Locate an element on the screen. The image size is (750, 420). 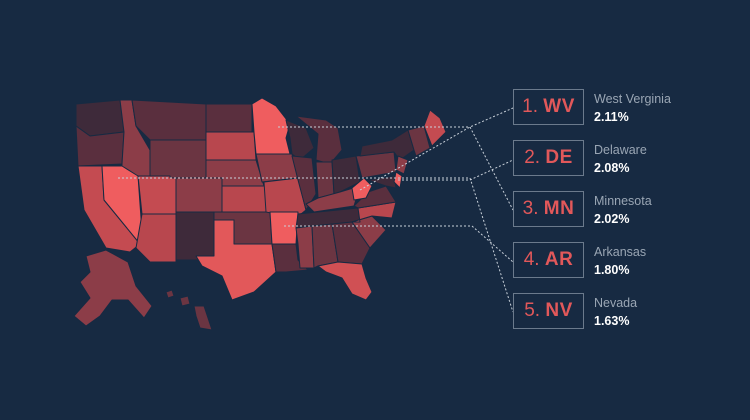
leader-line-ar is located at coordinates (399, 244).